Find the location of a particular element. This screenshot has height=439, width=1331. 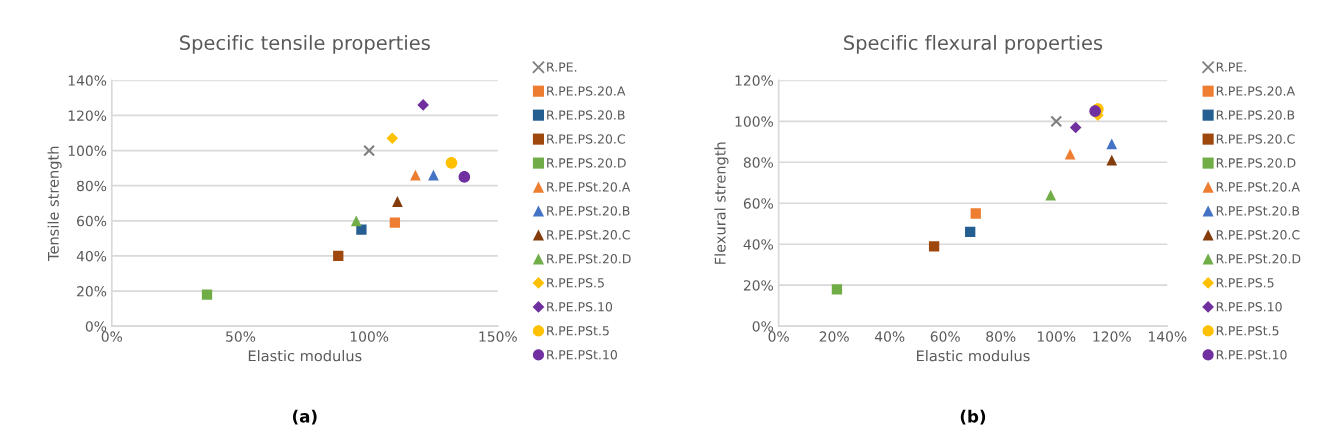

text: (b) is located at coordinates (973, 417).